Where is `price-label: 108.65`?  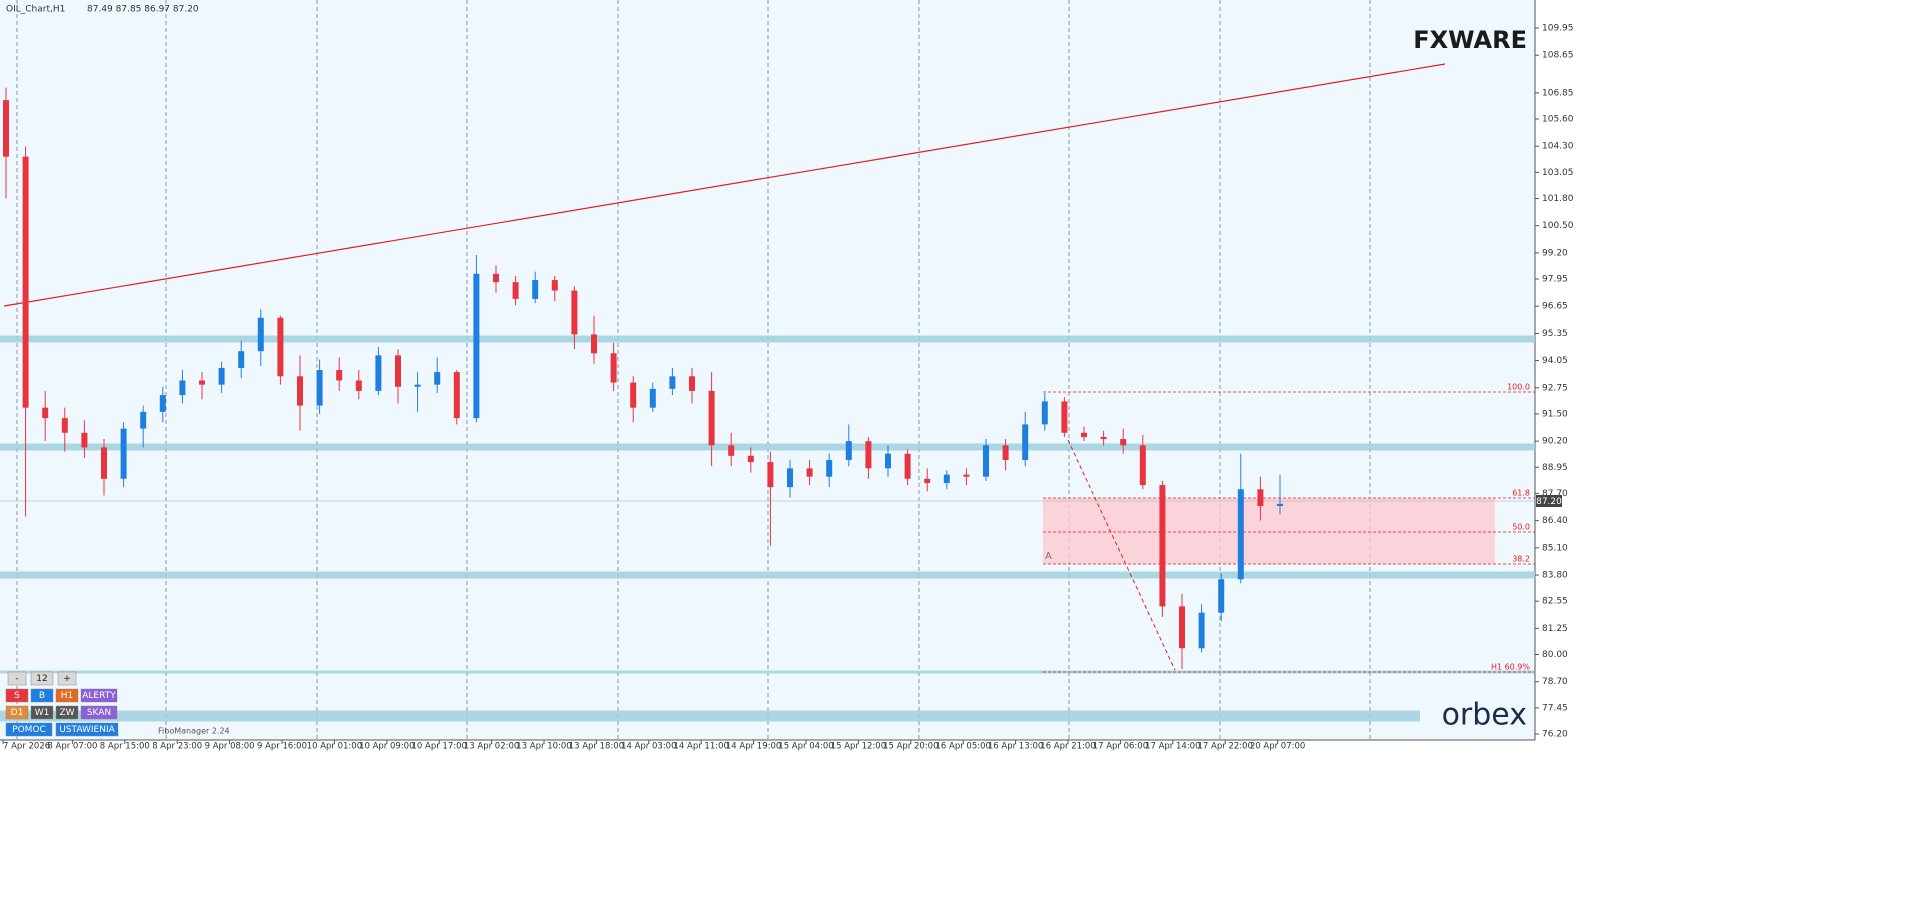 price-label: 108.65 is located at coordinates (1558, 56).